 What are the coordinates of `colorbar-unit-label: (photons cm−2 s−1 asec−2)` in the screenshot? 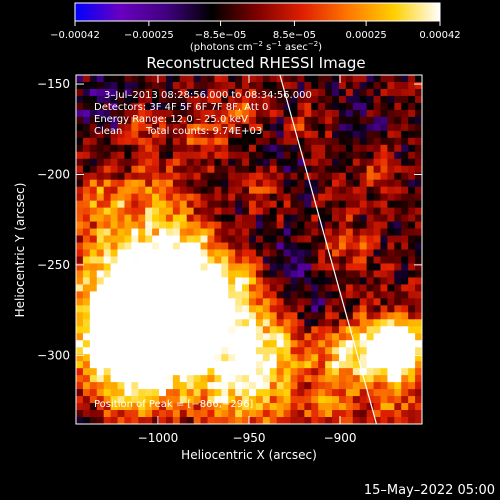 It's located at (256, 46).